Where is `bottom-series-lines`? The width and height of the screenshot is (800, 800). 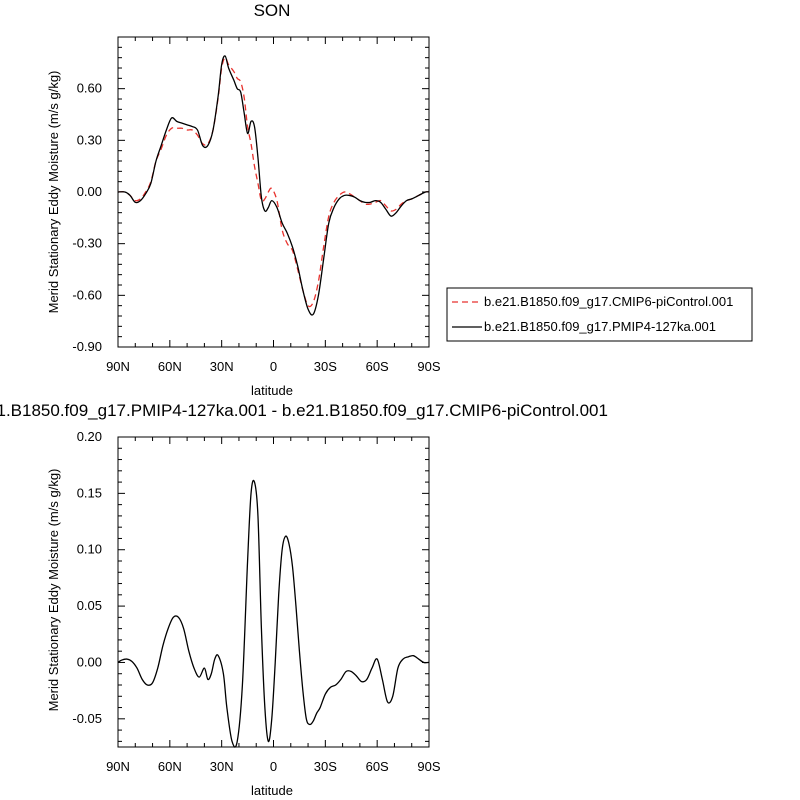
bottom-series-lines is located at coordinates (273, 613).